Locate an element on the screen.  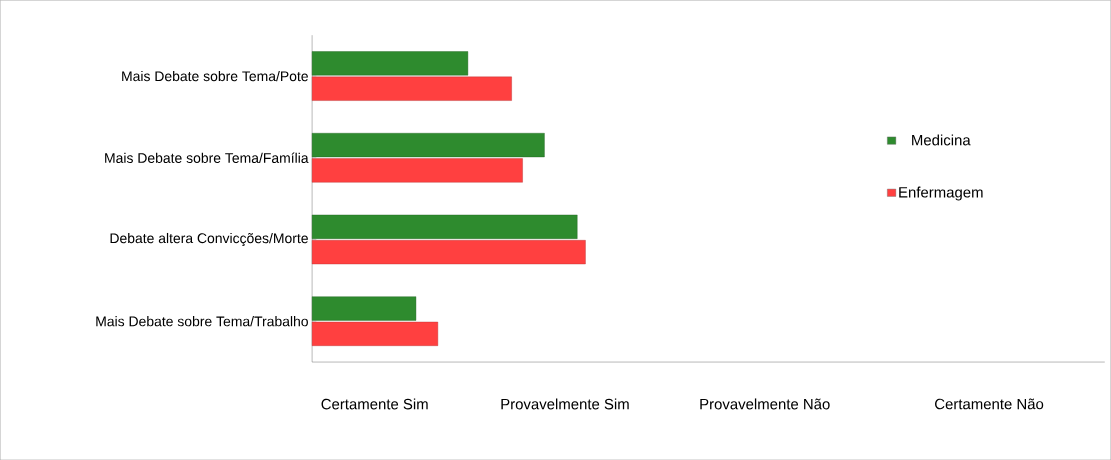
legend-label: Enfermagem is located at coordinates (941, 193).